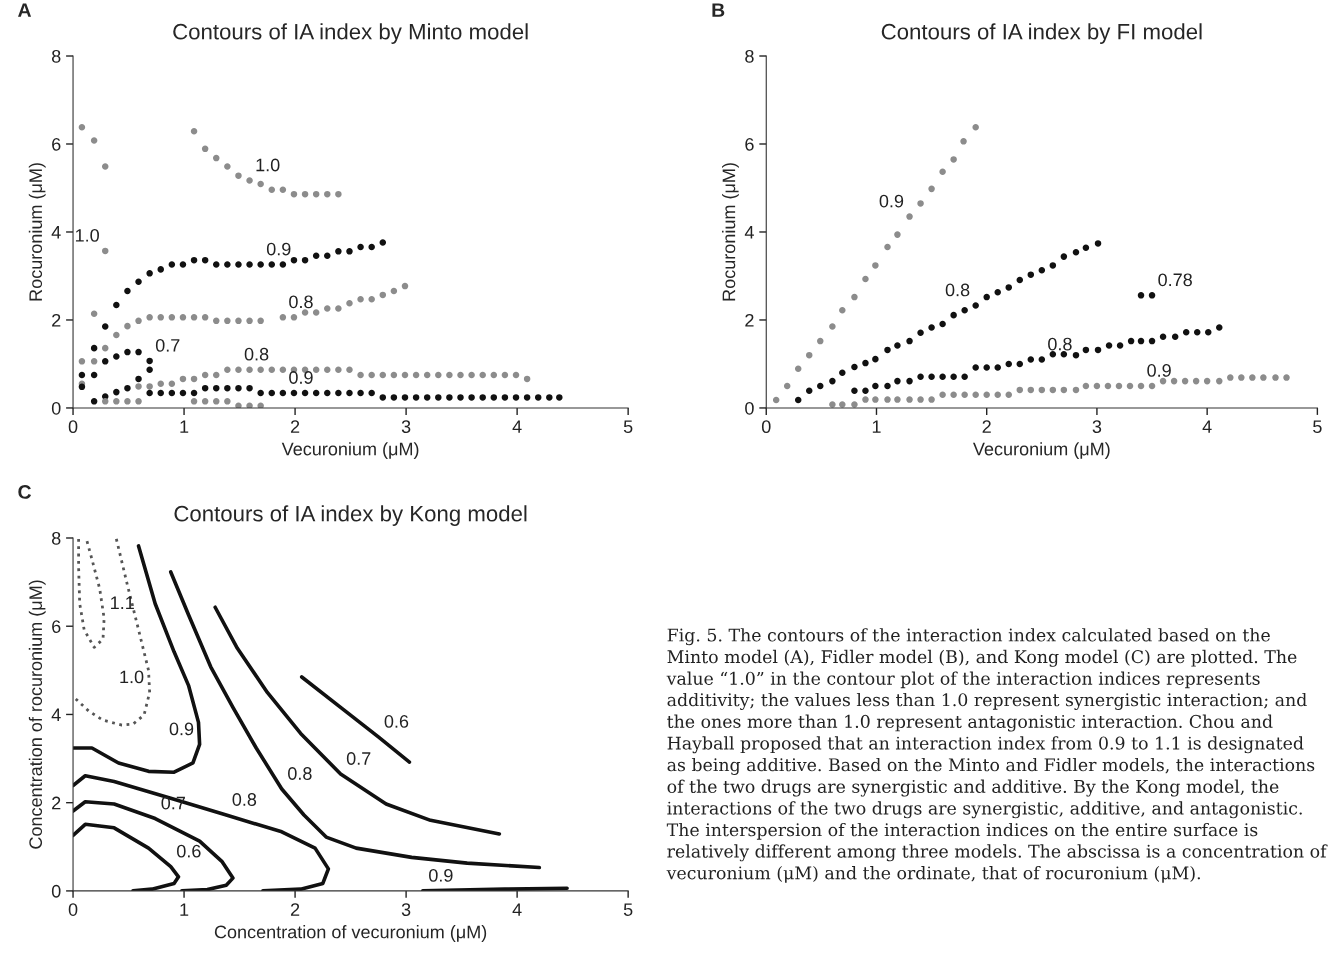  I want to click on chart-title: Contours of IA index by Kong model, so click(350, 515).